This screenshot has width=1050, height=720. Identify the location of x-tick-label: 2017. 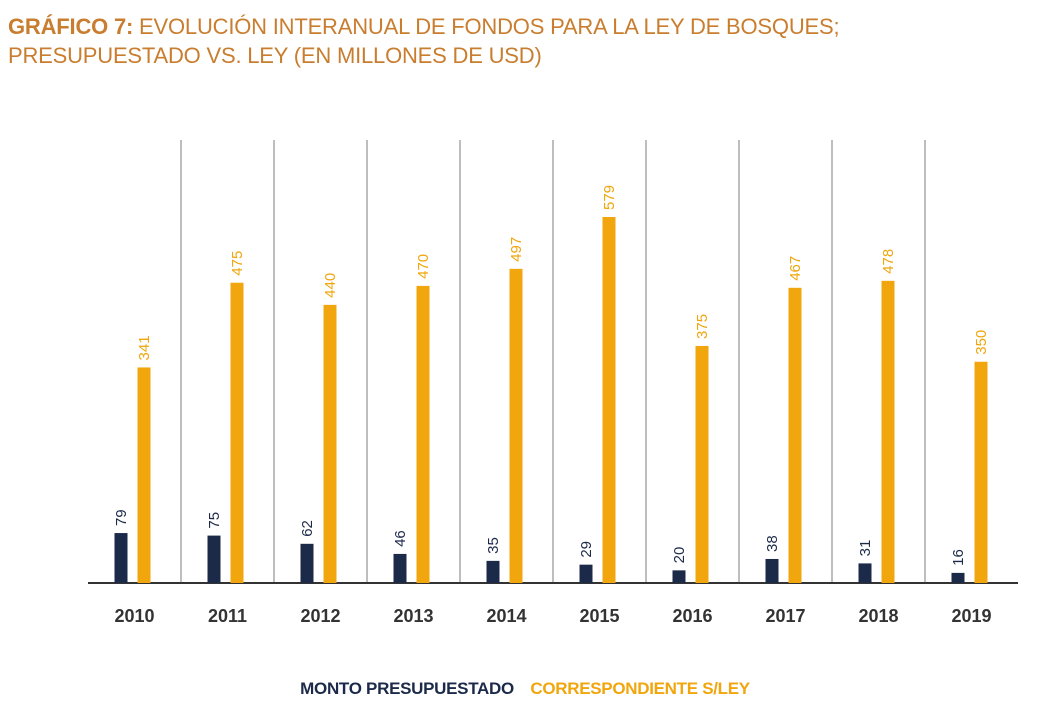
(785, 616).